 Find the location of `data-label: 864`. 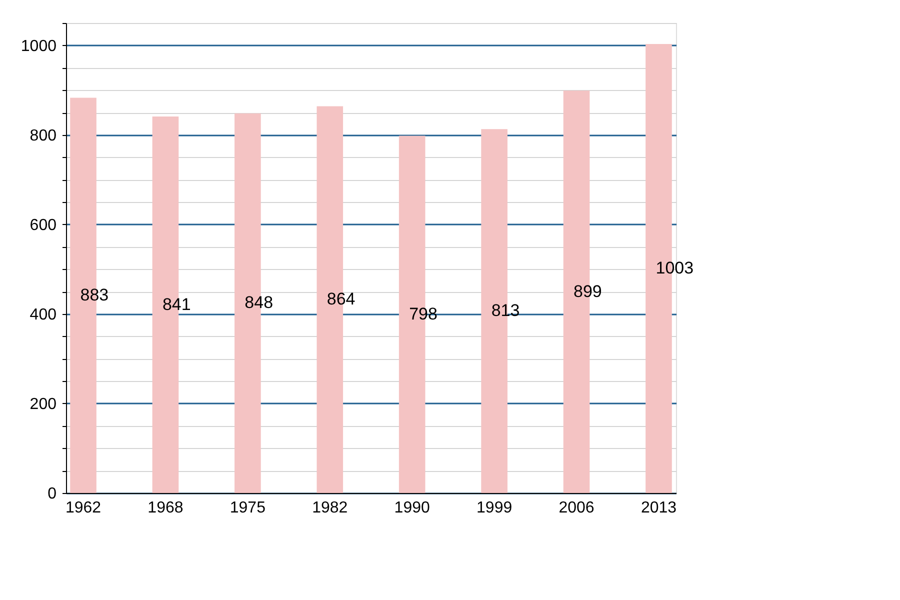

data-label: 864 is located at coordinates (341, 299).